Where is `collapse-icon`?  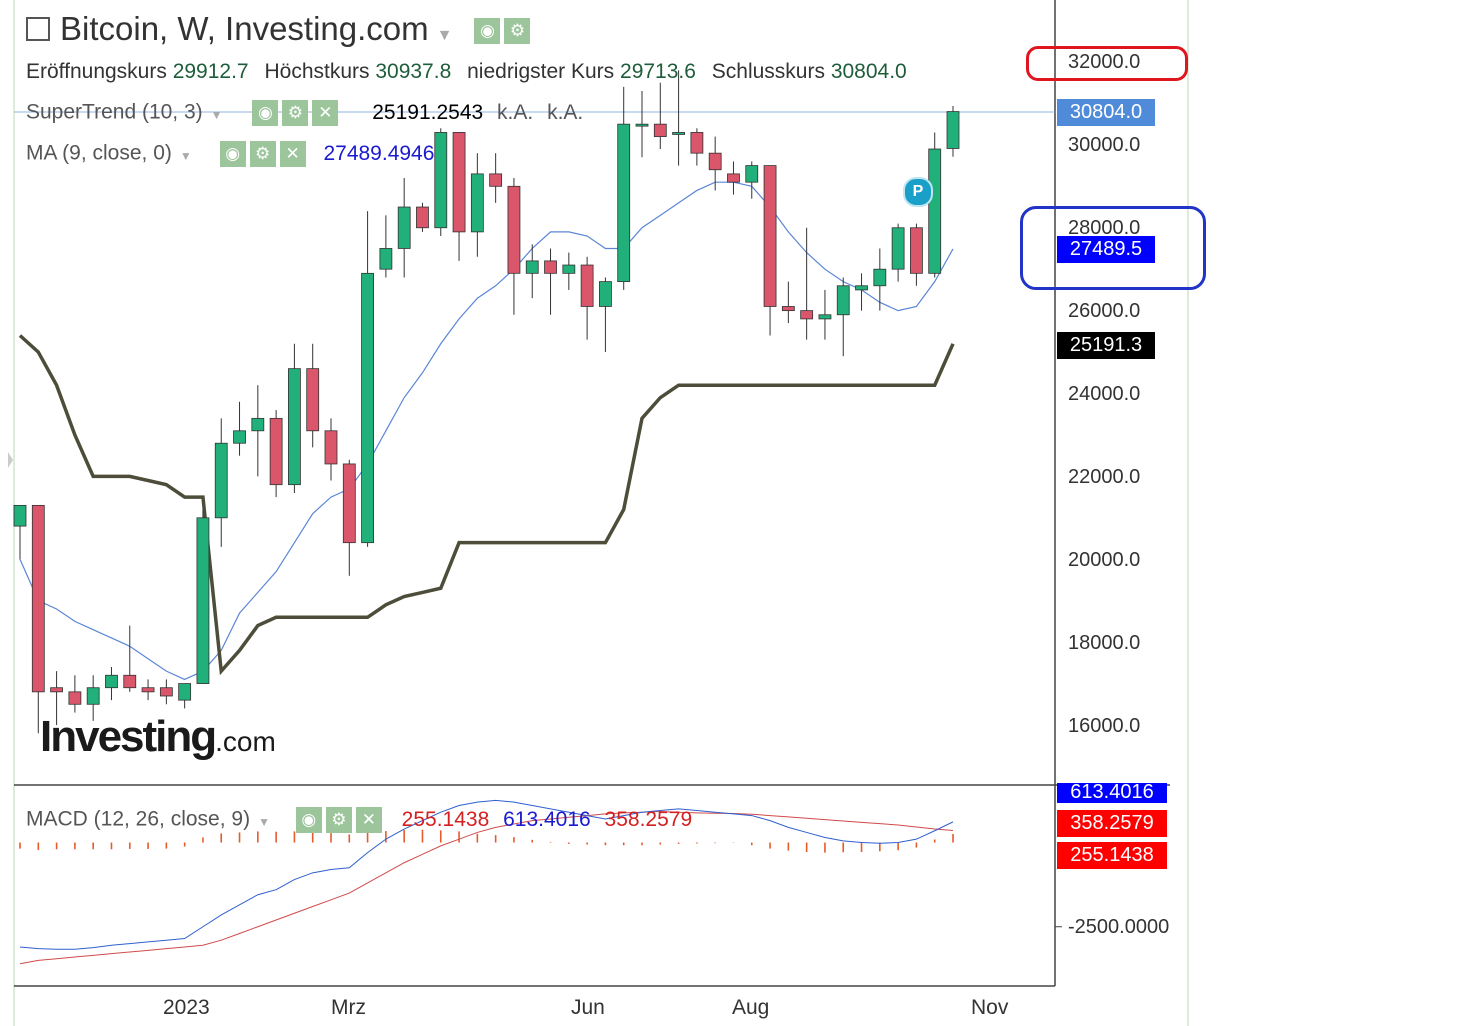 collapse-icon is located at coordinates (38, 29).